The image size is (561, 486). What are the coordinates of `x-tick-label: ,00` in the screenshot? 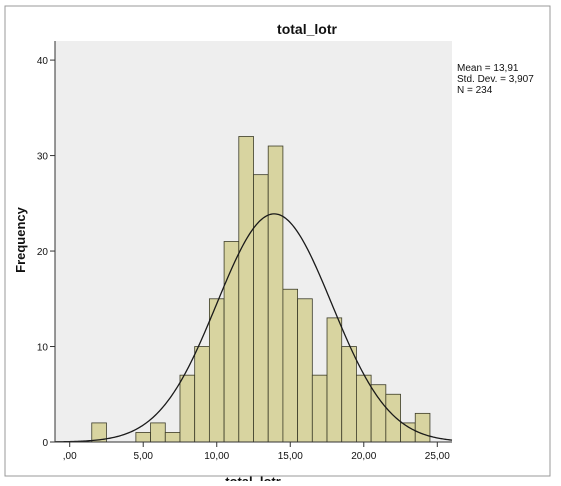 It's located at (70, 456).